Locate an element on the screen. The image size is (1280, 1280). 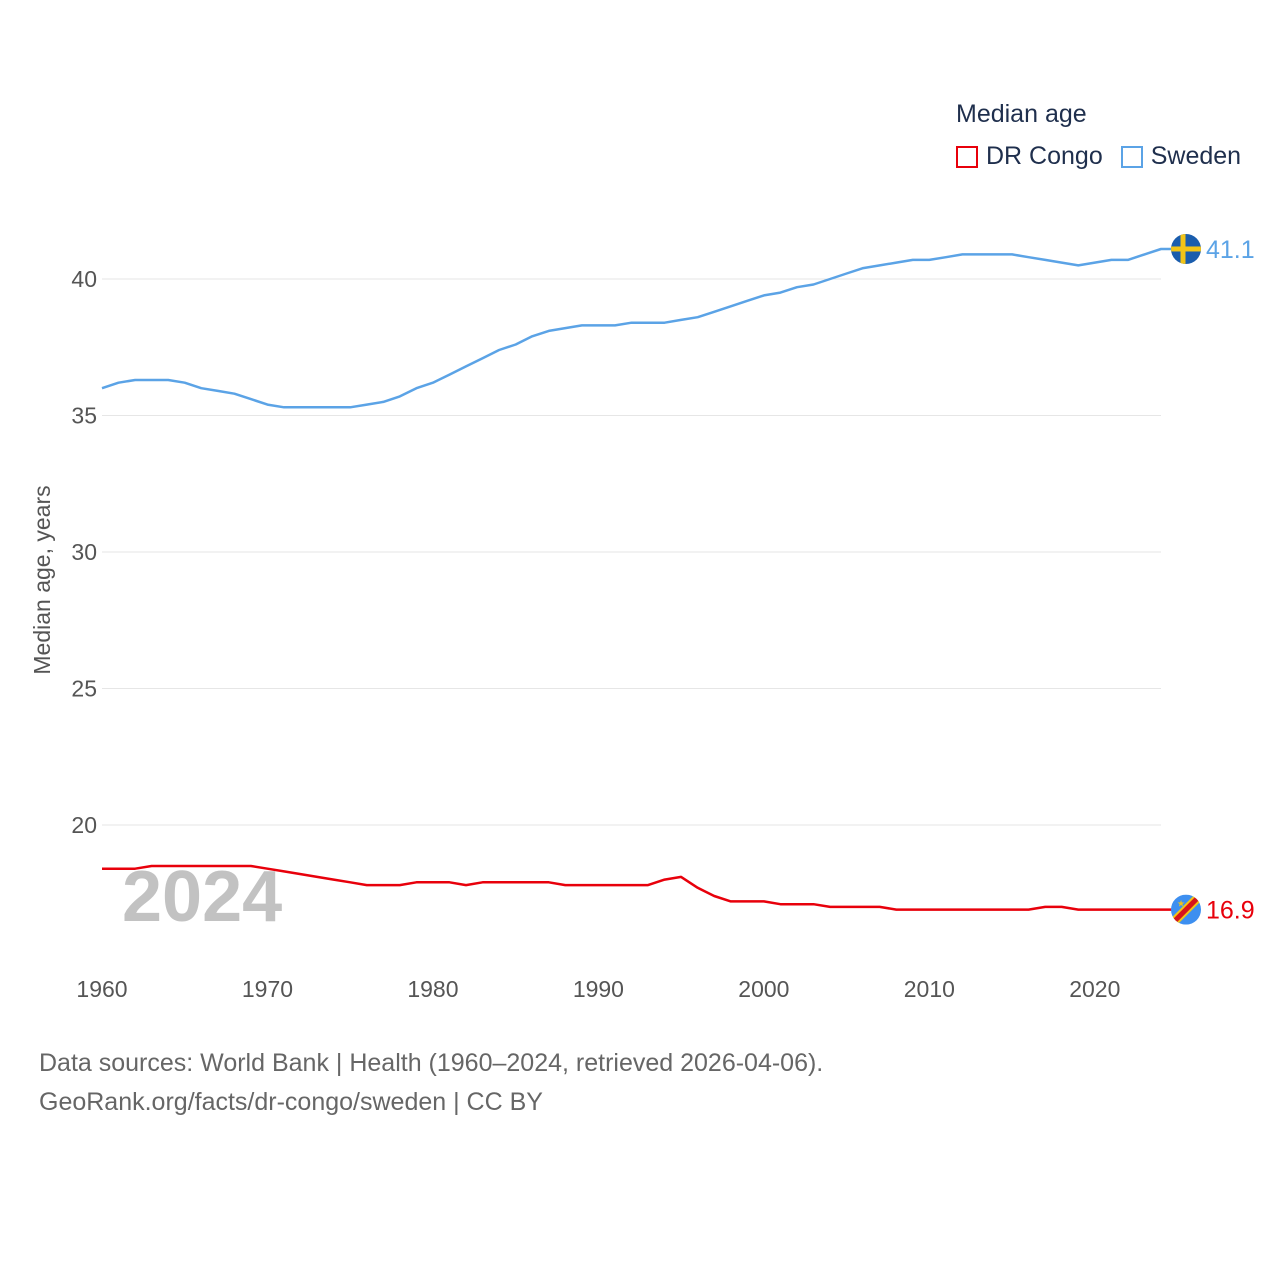
x-tick-label: 1980 is located at coordinates (432, 989).